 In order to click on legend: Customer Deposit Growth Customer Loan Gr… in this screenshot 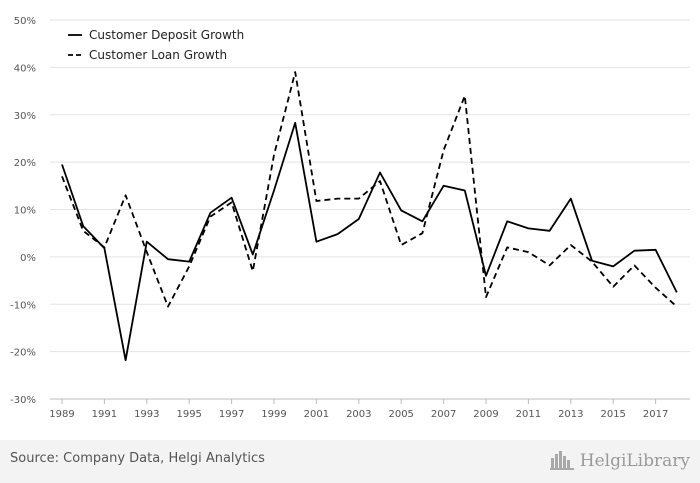, I will do `click(156, 45)`.